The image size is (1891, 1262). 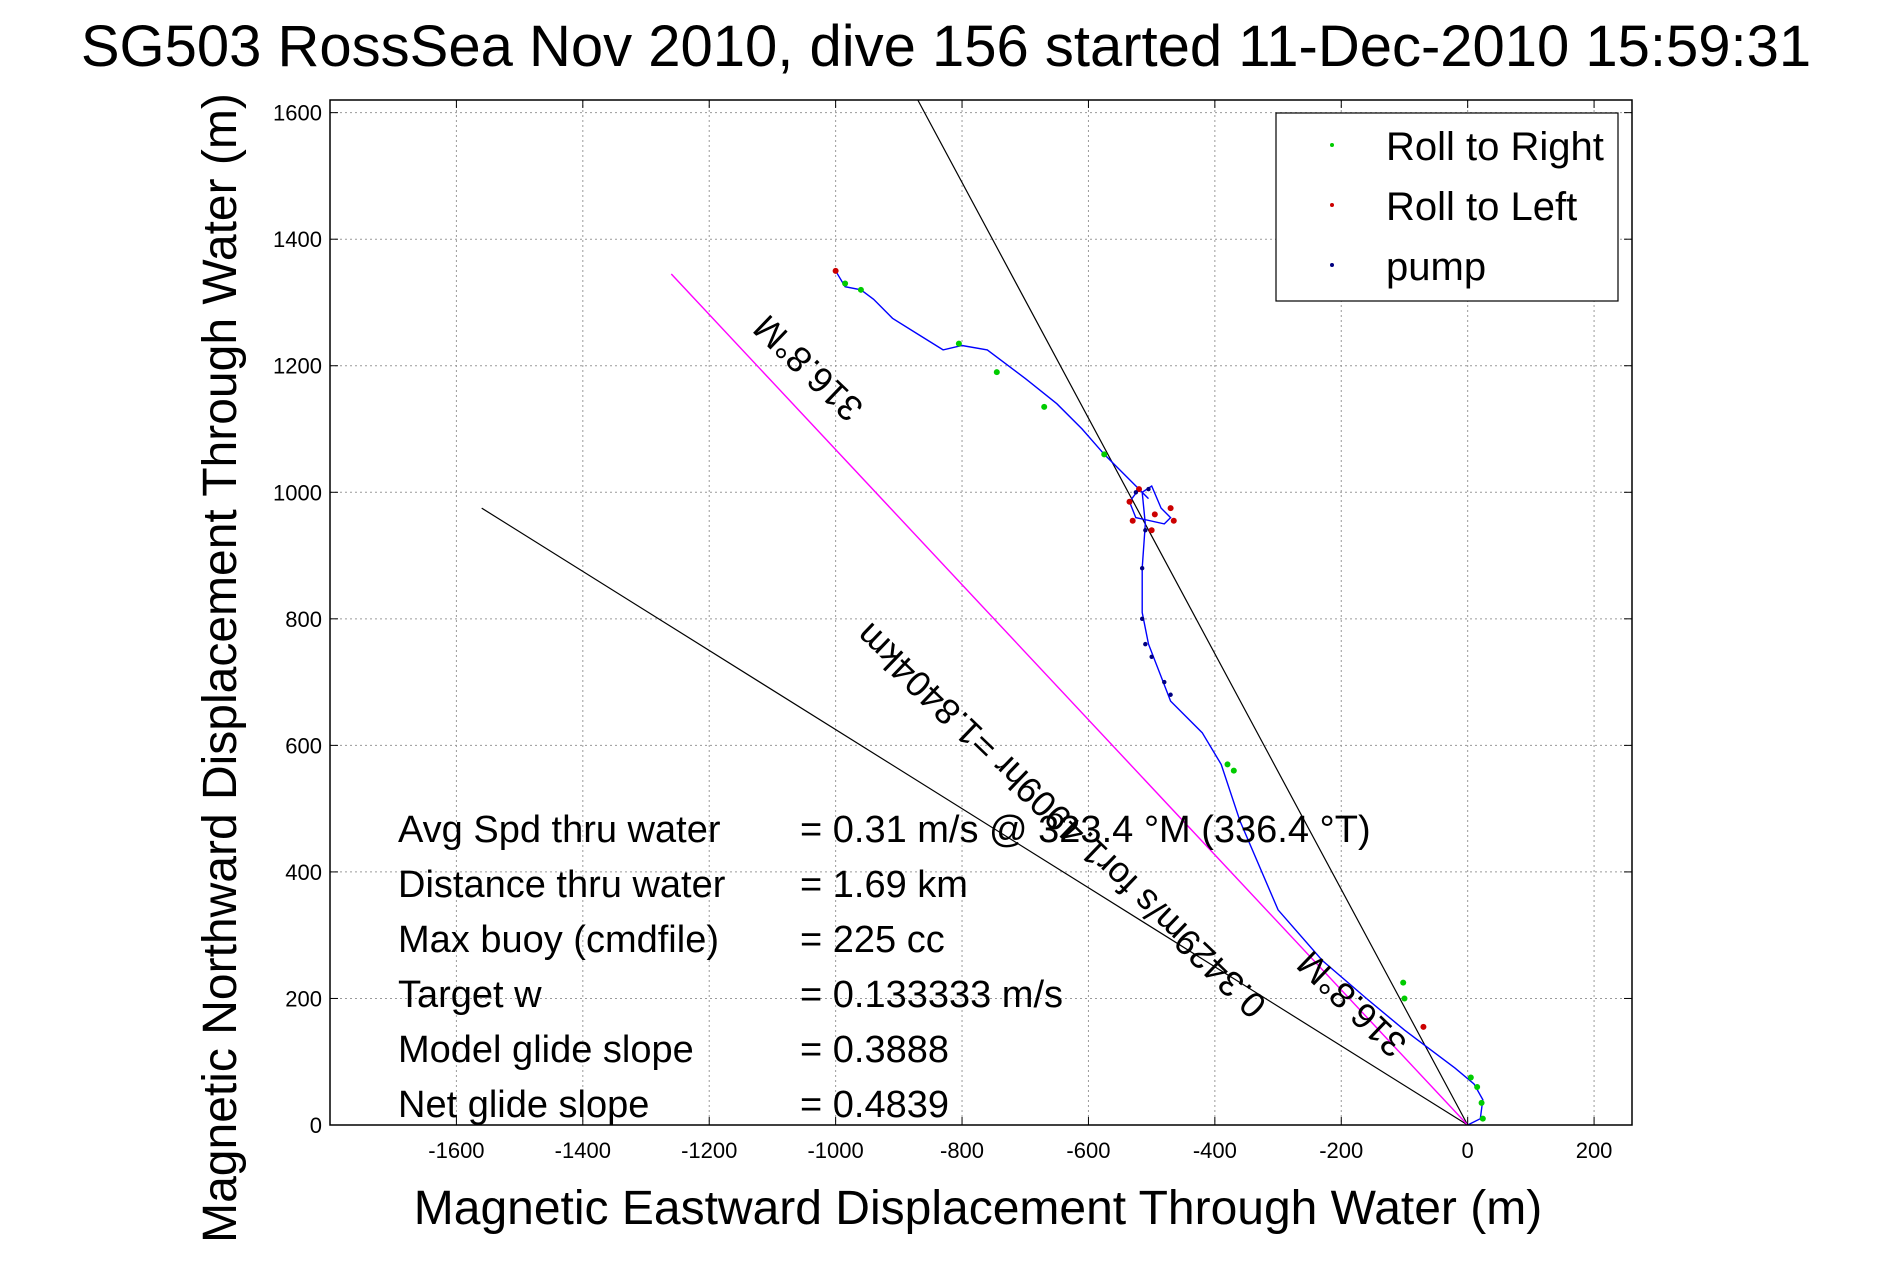 I want to click on y-tick-label: 1200, so click(x=297, y=366).